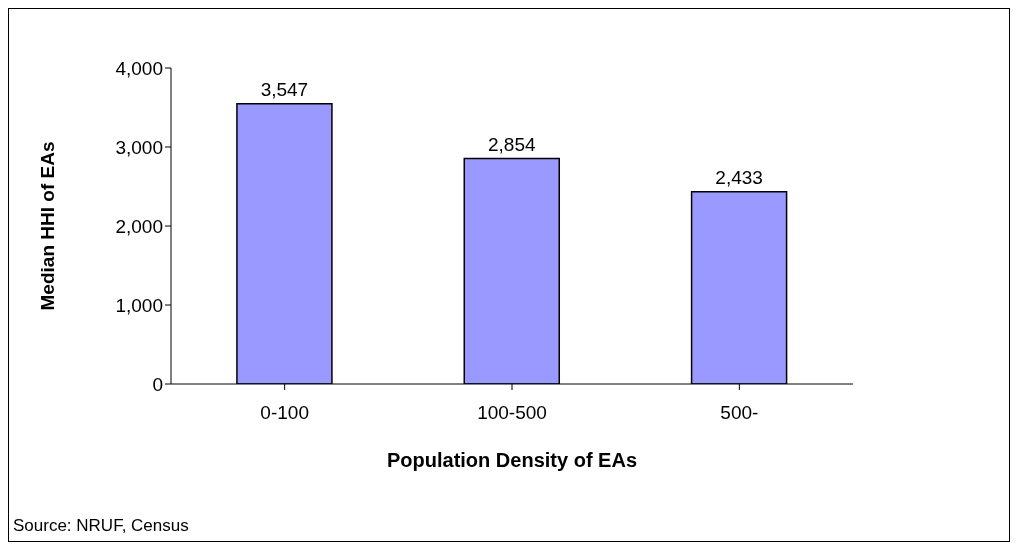 The width and height of the screenshot is (1018, 550). I want to click on x-axis-title: Population Density of EAs, so click(512, 460).